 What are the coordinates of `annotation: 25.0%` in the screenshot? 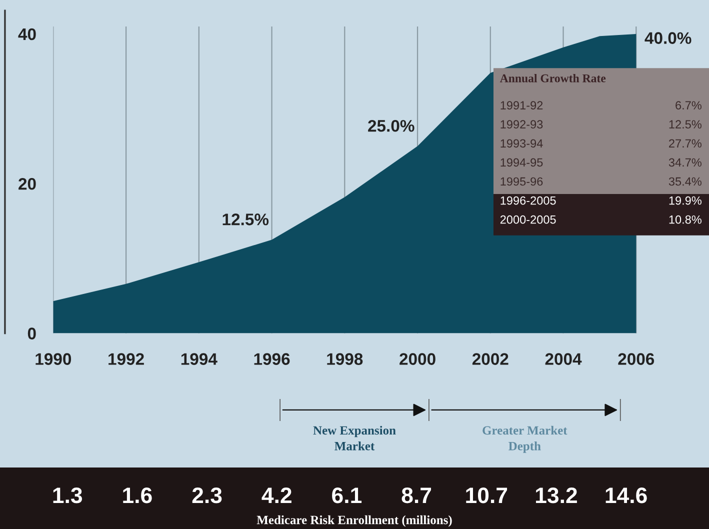 It's located at (391, 126).